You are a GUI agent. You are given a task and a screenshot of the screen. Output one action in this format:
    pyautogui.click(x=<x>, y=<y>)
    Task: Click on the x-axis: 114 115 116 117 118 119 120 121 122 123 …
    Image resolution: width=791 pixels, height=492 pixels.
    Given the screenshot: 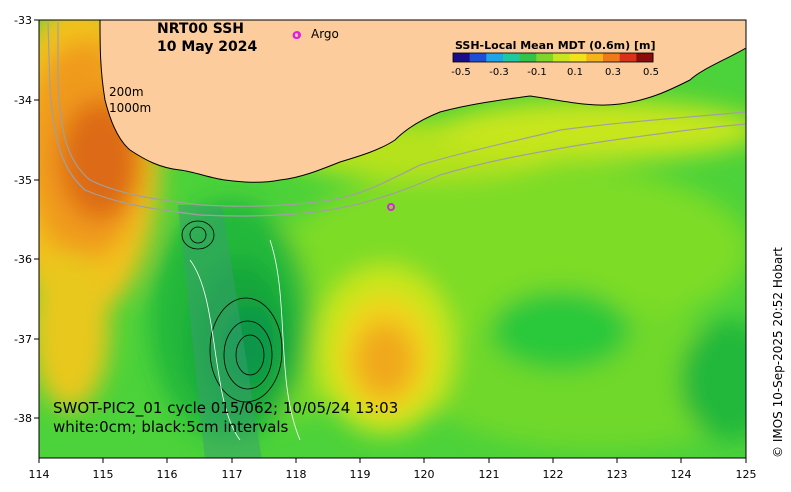 What is the action you would take?
    pyautogui.click(x=393, y=469)
    